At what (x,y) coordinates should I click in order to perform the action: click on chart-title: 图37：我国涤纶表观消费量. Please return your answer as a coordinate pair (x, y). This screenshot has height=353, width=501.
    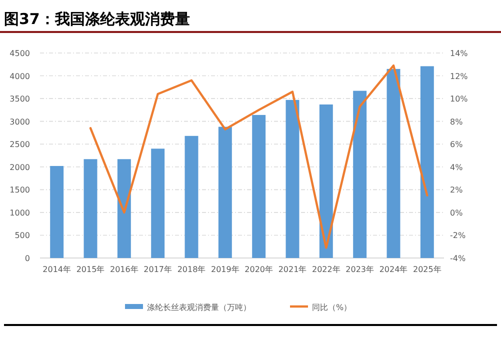
    Looking at the image, I should click on (97, 19).